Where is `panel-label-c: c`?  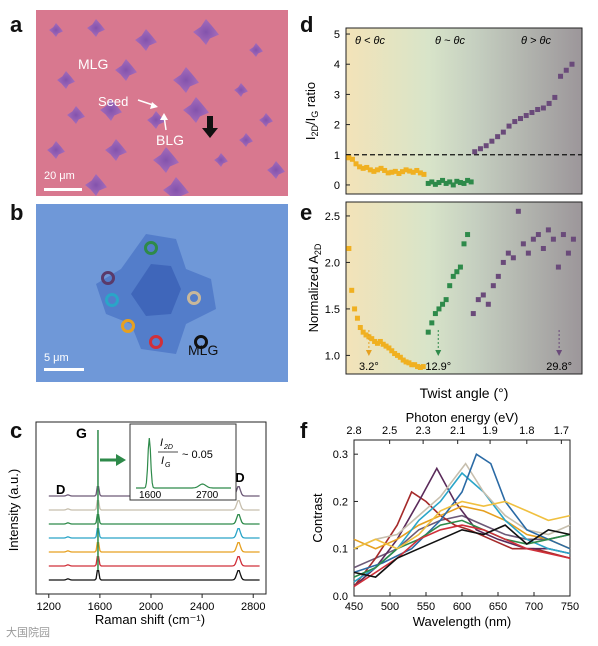
panel-label-c: c is located at coordinates (16, 430).